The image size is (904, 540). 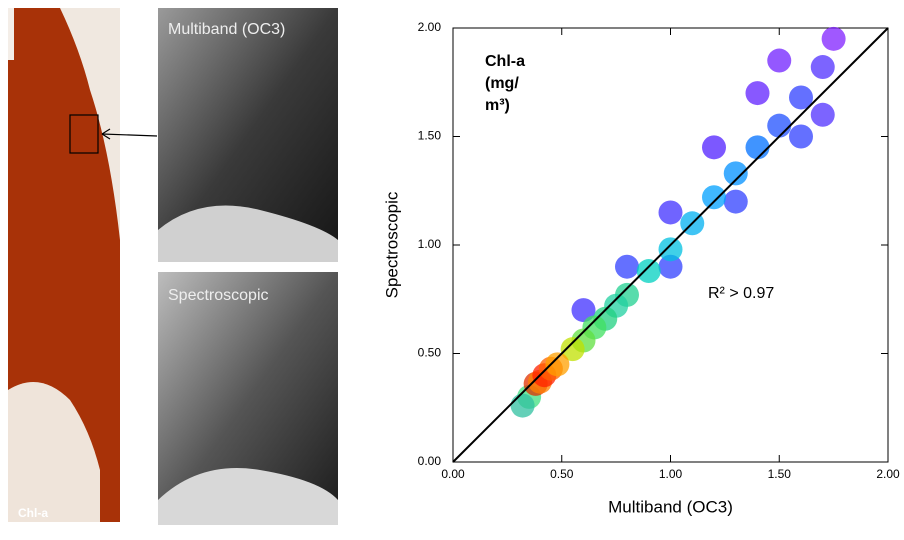 I want to click on map-image: Chl-a, so click(x=64, y=265).